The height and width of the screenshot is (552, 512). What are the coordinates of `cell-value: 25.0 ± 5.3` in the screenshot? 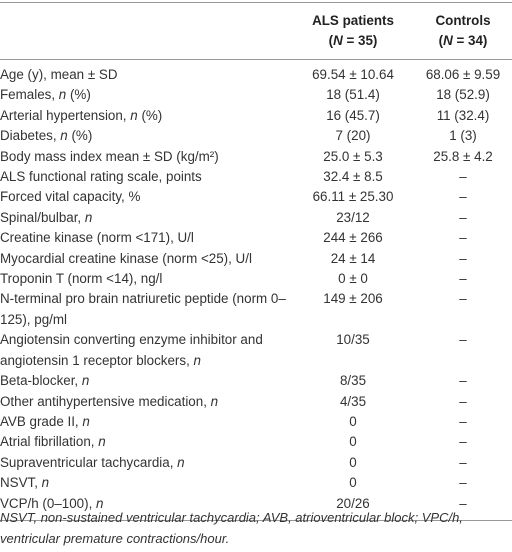 It's located at (353, 156).